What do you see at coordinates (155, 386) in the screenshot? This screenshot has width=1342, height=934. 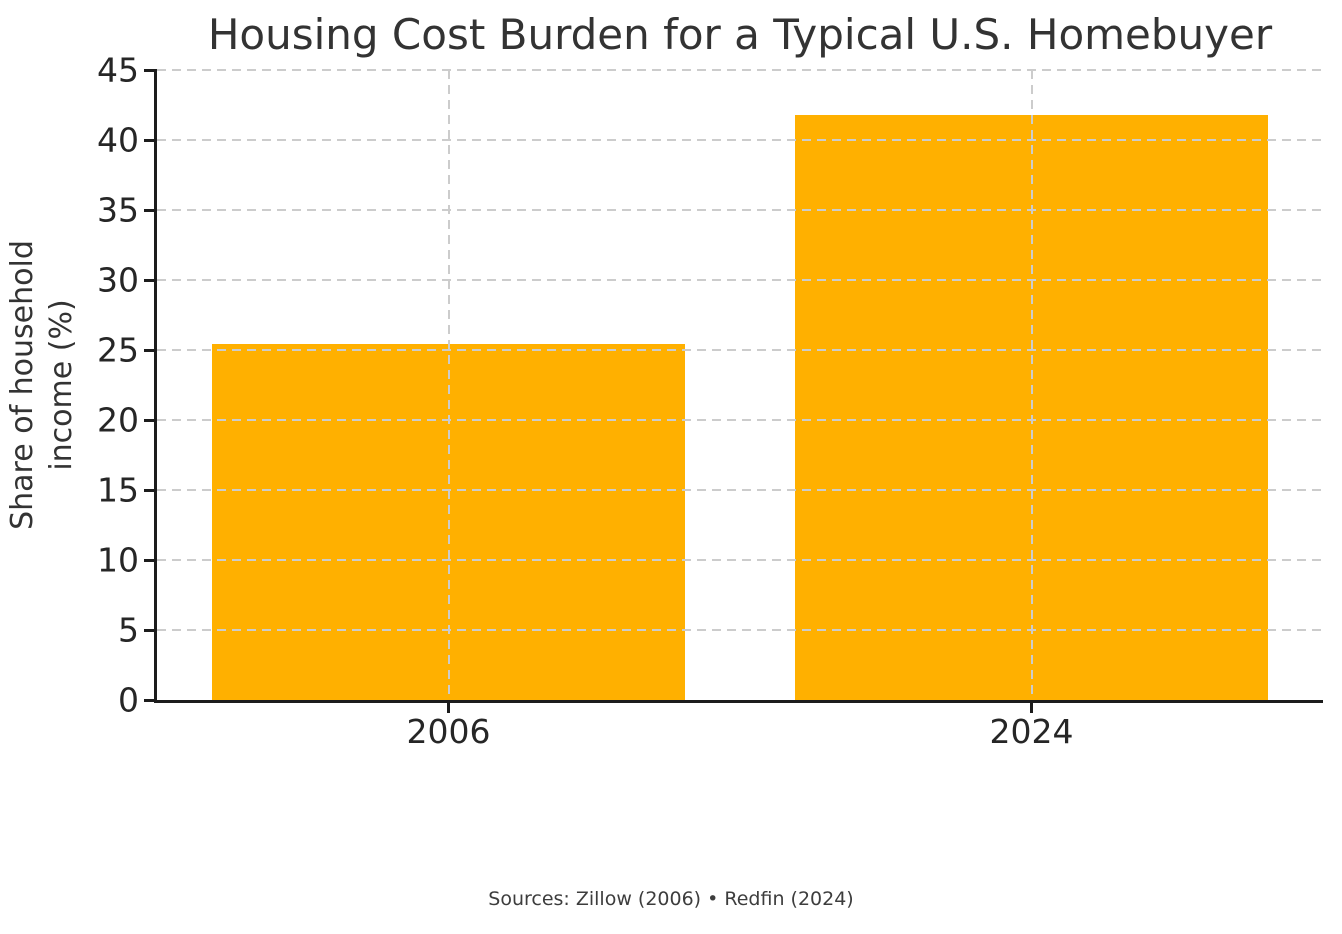 I see `y-axis-spine` at bounding box center [155, 386].